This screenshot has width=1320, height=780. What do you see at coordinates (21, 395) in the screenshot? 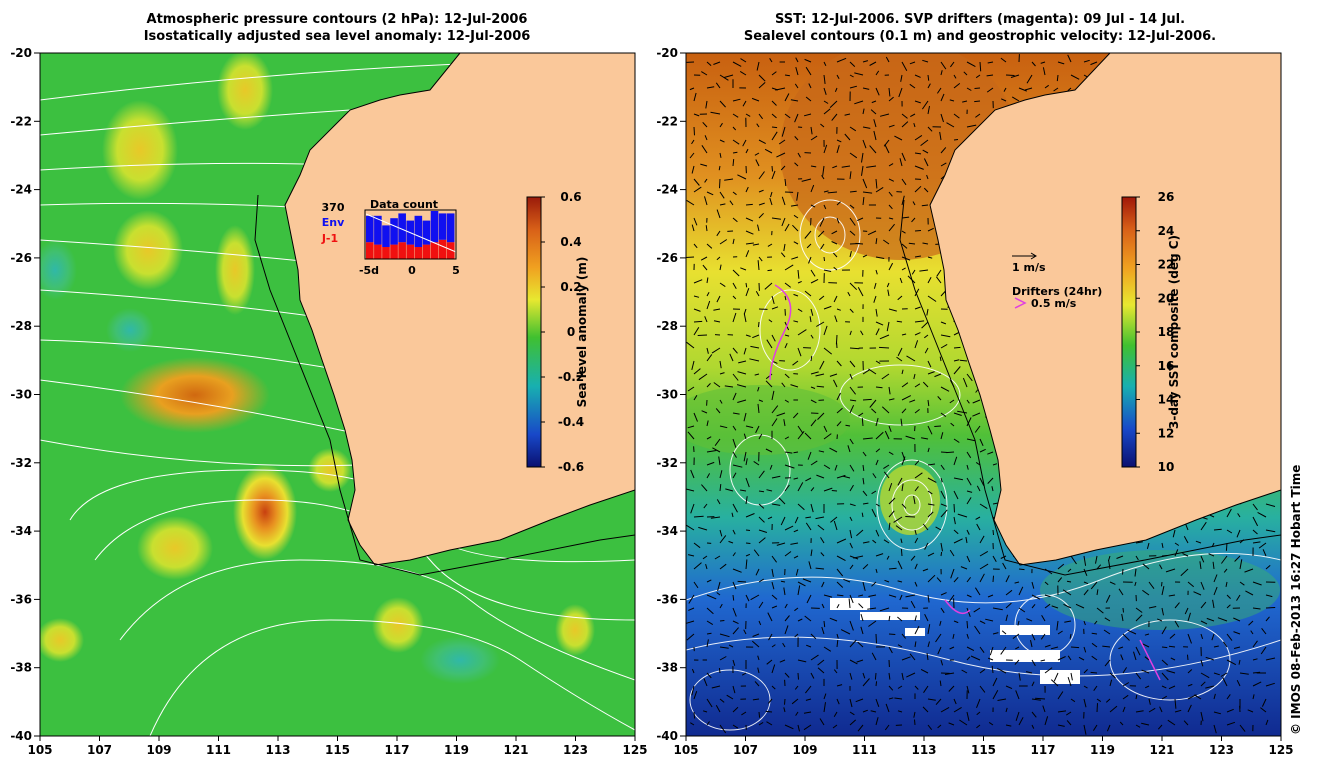
I see `left-ytick-label: -30` at bounding box center [21, 395].